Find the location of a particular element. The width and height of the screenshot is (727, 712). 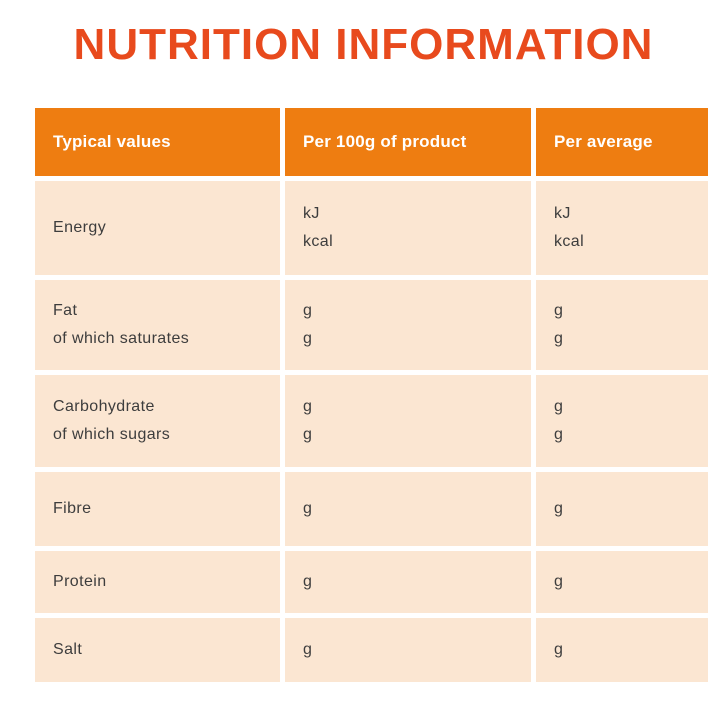

row-protein-label-line: Protein is located at coordinates (80, 581).